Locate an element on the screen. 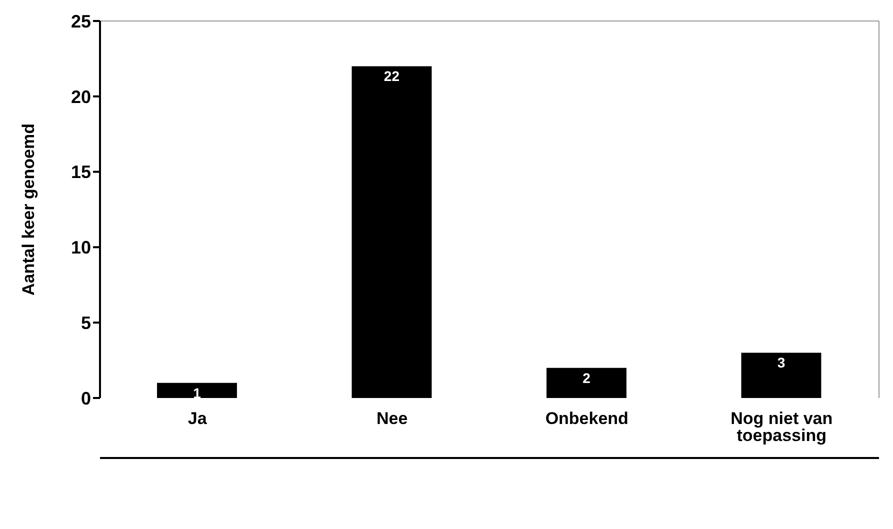  data-label: 1 is located at coordinates (197, 392).